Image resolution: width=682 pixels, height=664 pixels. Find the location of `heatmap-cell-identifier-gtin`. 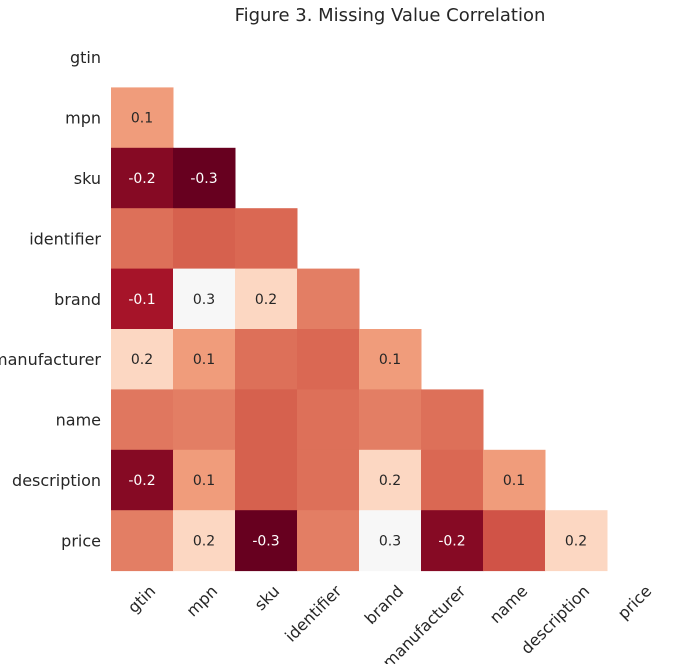

heatmap-cell-identifier-gtin is located at coordinates (142, 239).